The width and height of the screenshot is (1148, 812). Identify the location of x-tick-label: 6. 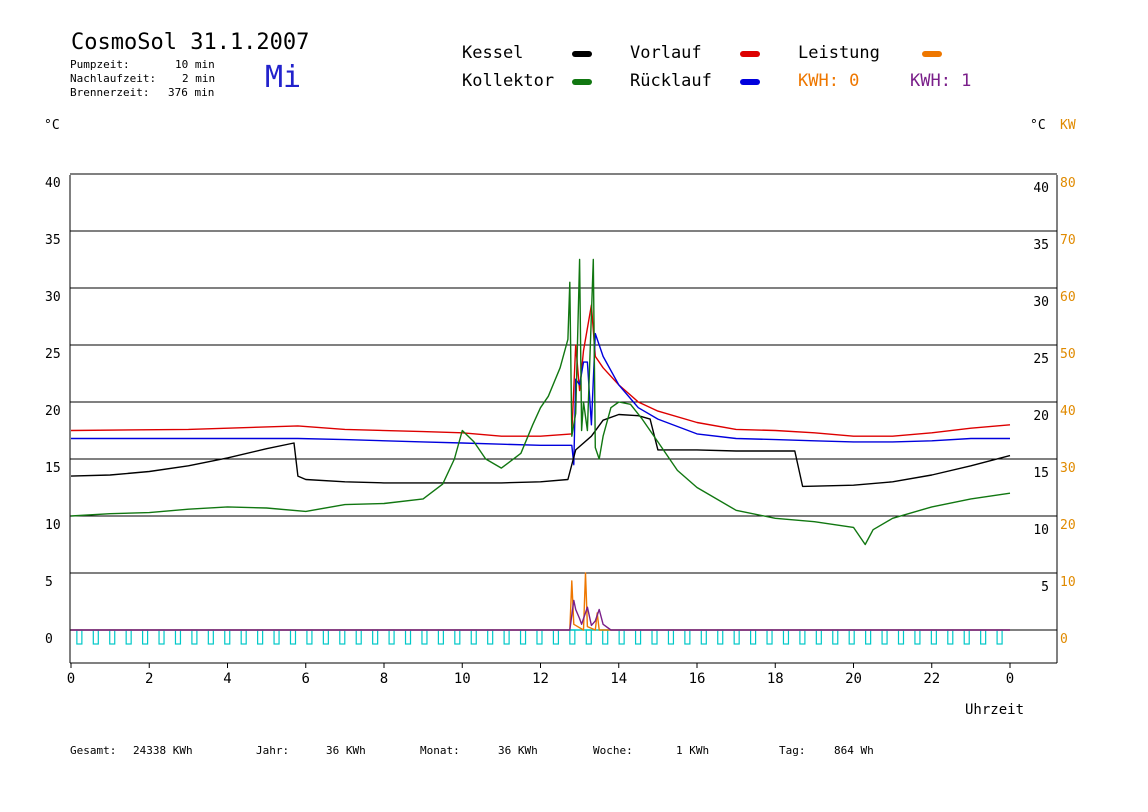
(306, 679).